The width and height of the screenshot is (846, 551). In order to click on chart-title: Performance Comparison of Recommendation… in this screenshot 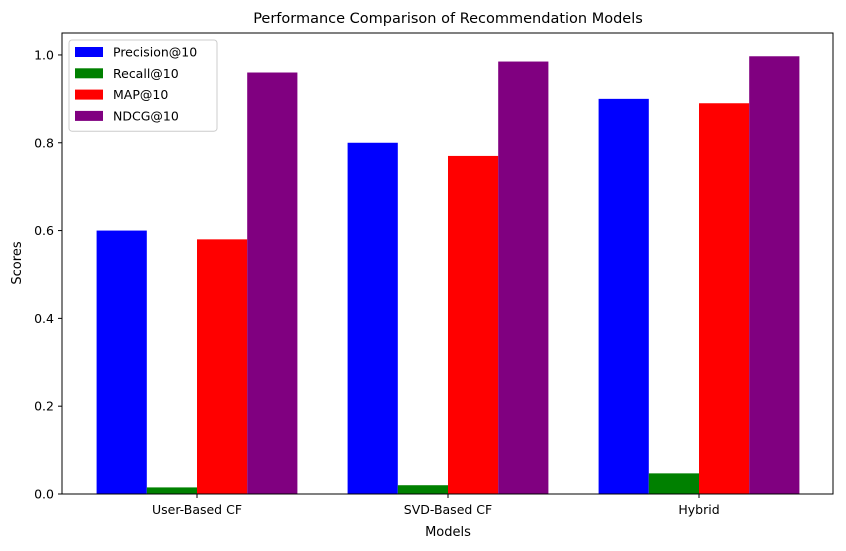, I will do `click(448, 19)`.